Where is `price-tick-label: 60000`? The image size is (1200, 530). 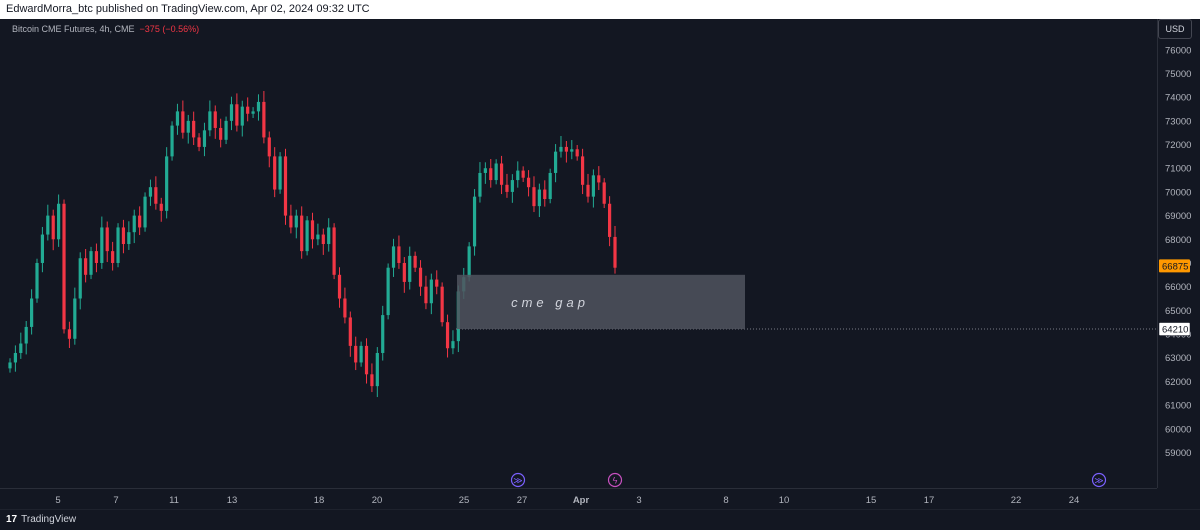
price-tick-label: 60000 is located at coordinates (1178, 429).